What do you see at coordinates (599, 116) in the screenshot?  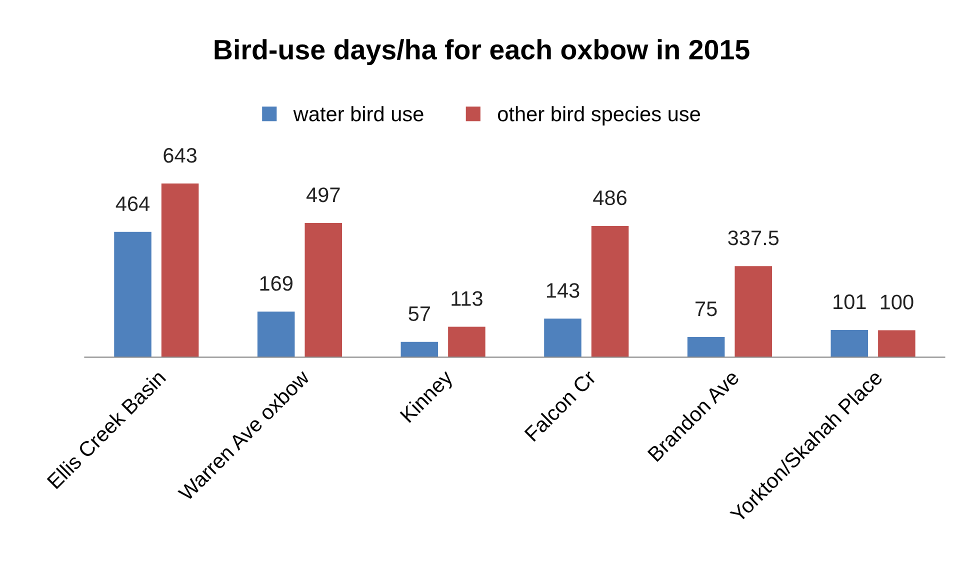 I see `legend-label: other bird species use` at bounding box center [599, 116].